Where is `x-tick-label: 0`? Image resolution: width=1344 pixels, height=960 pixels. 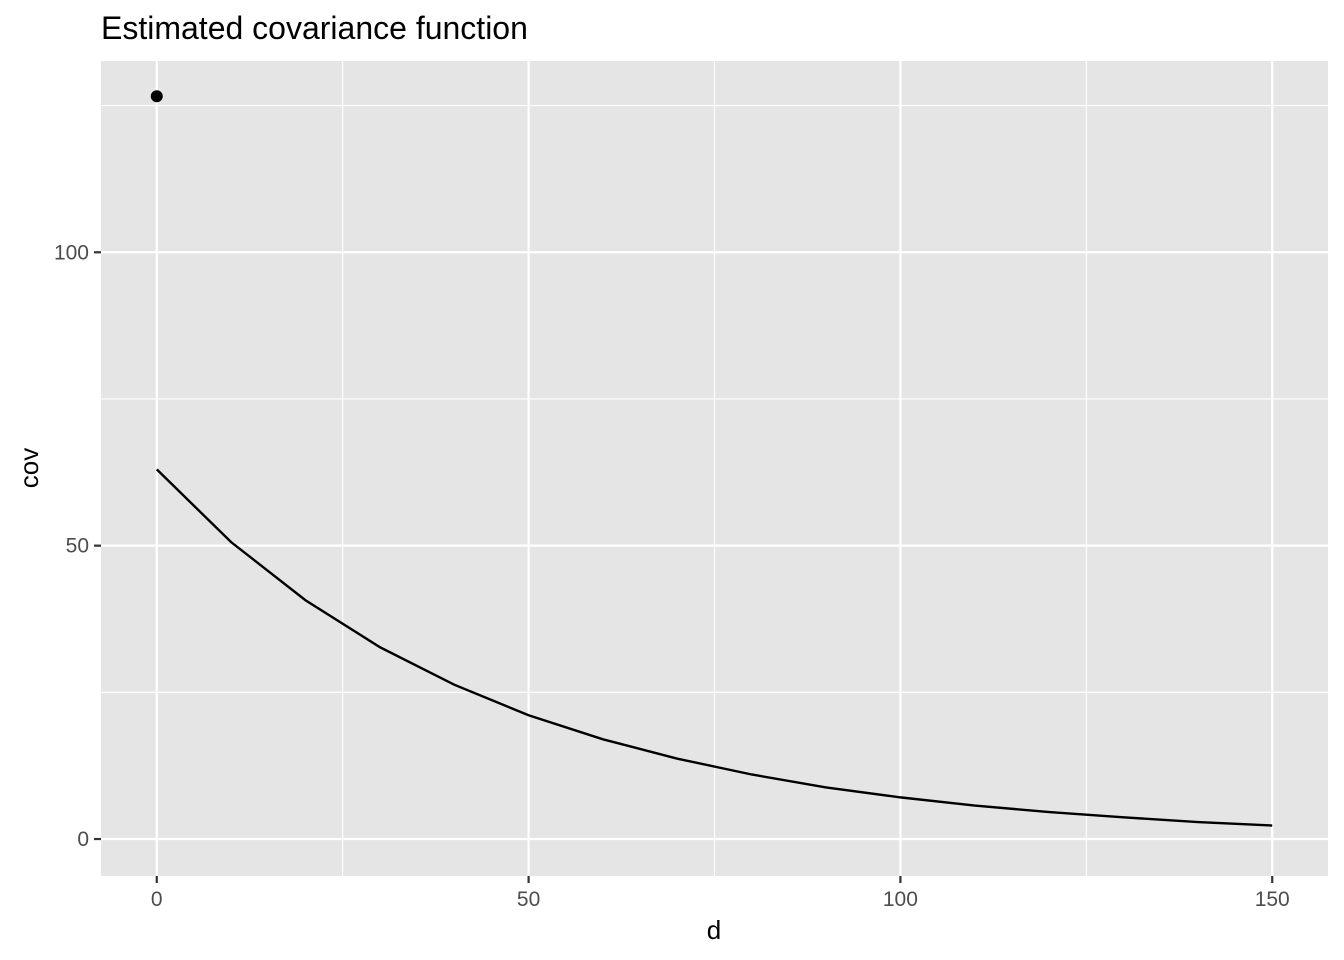
x-tick-label: 0 is located at coordinates (157, 899).